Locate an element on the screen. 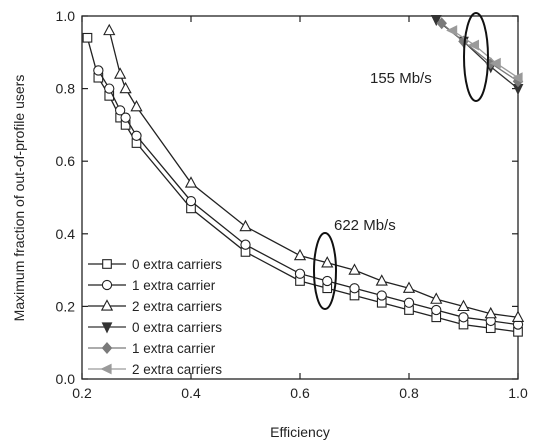  x-tick-label: 0.4 is located at coordinates (191, 393).